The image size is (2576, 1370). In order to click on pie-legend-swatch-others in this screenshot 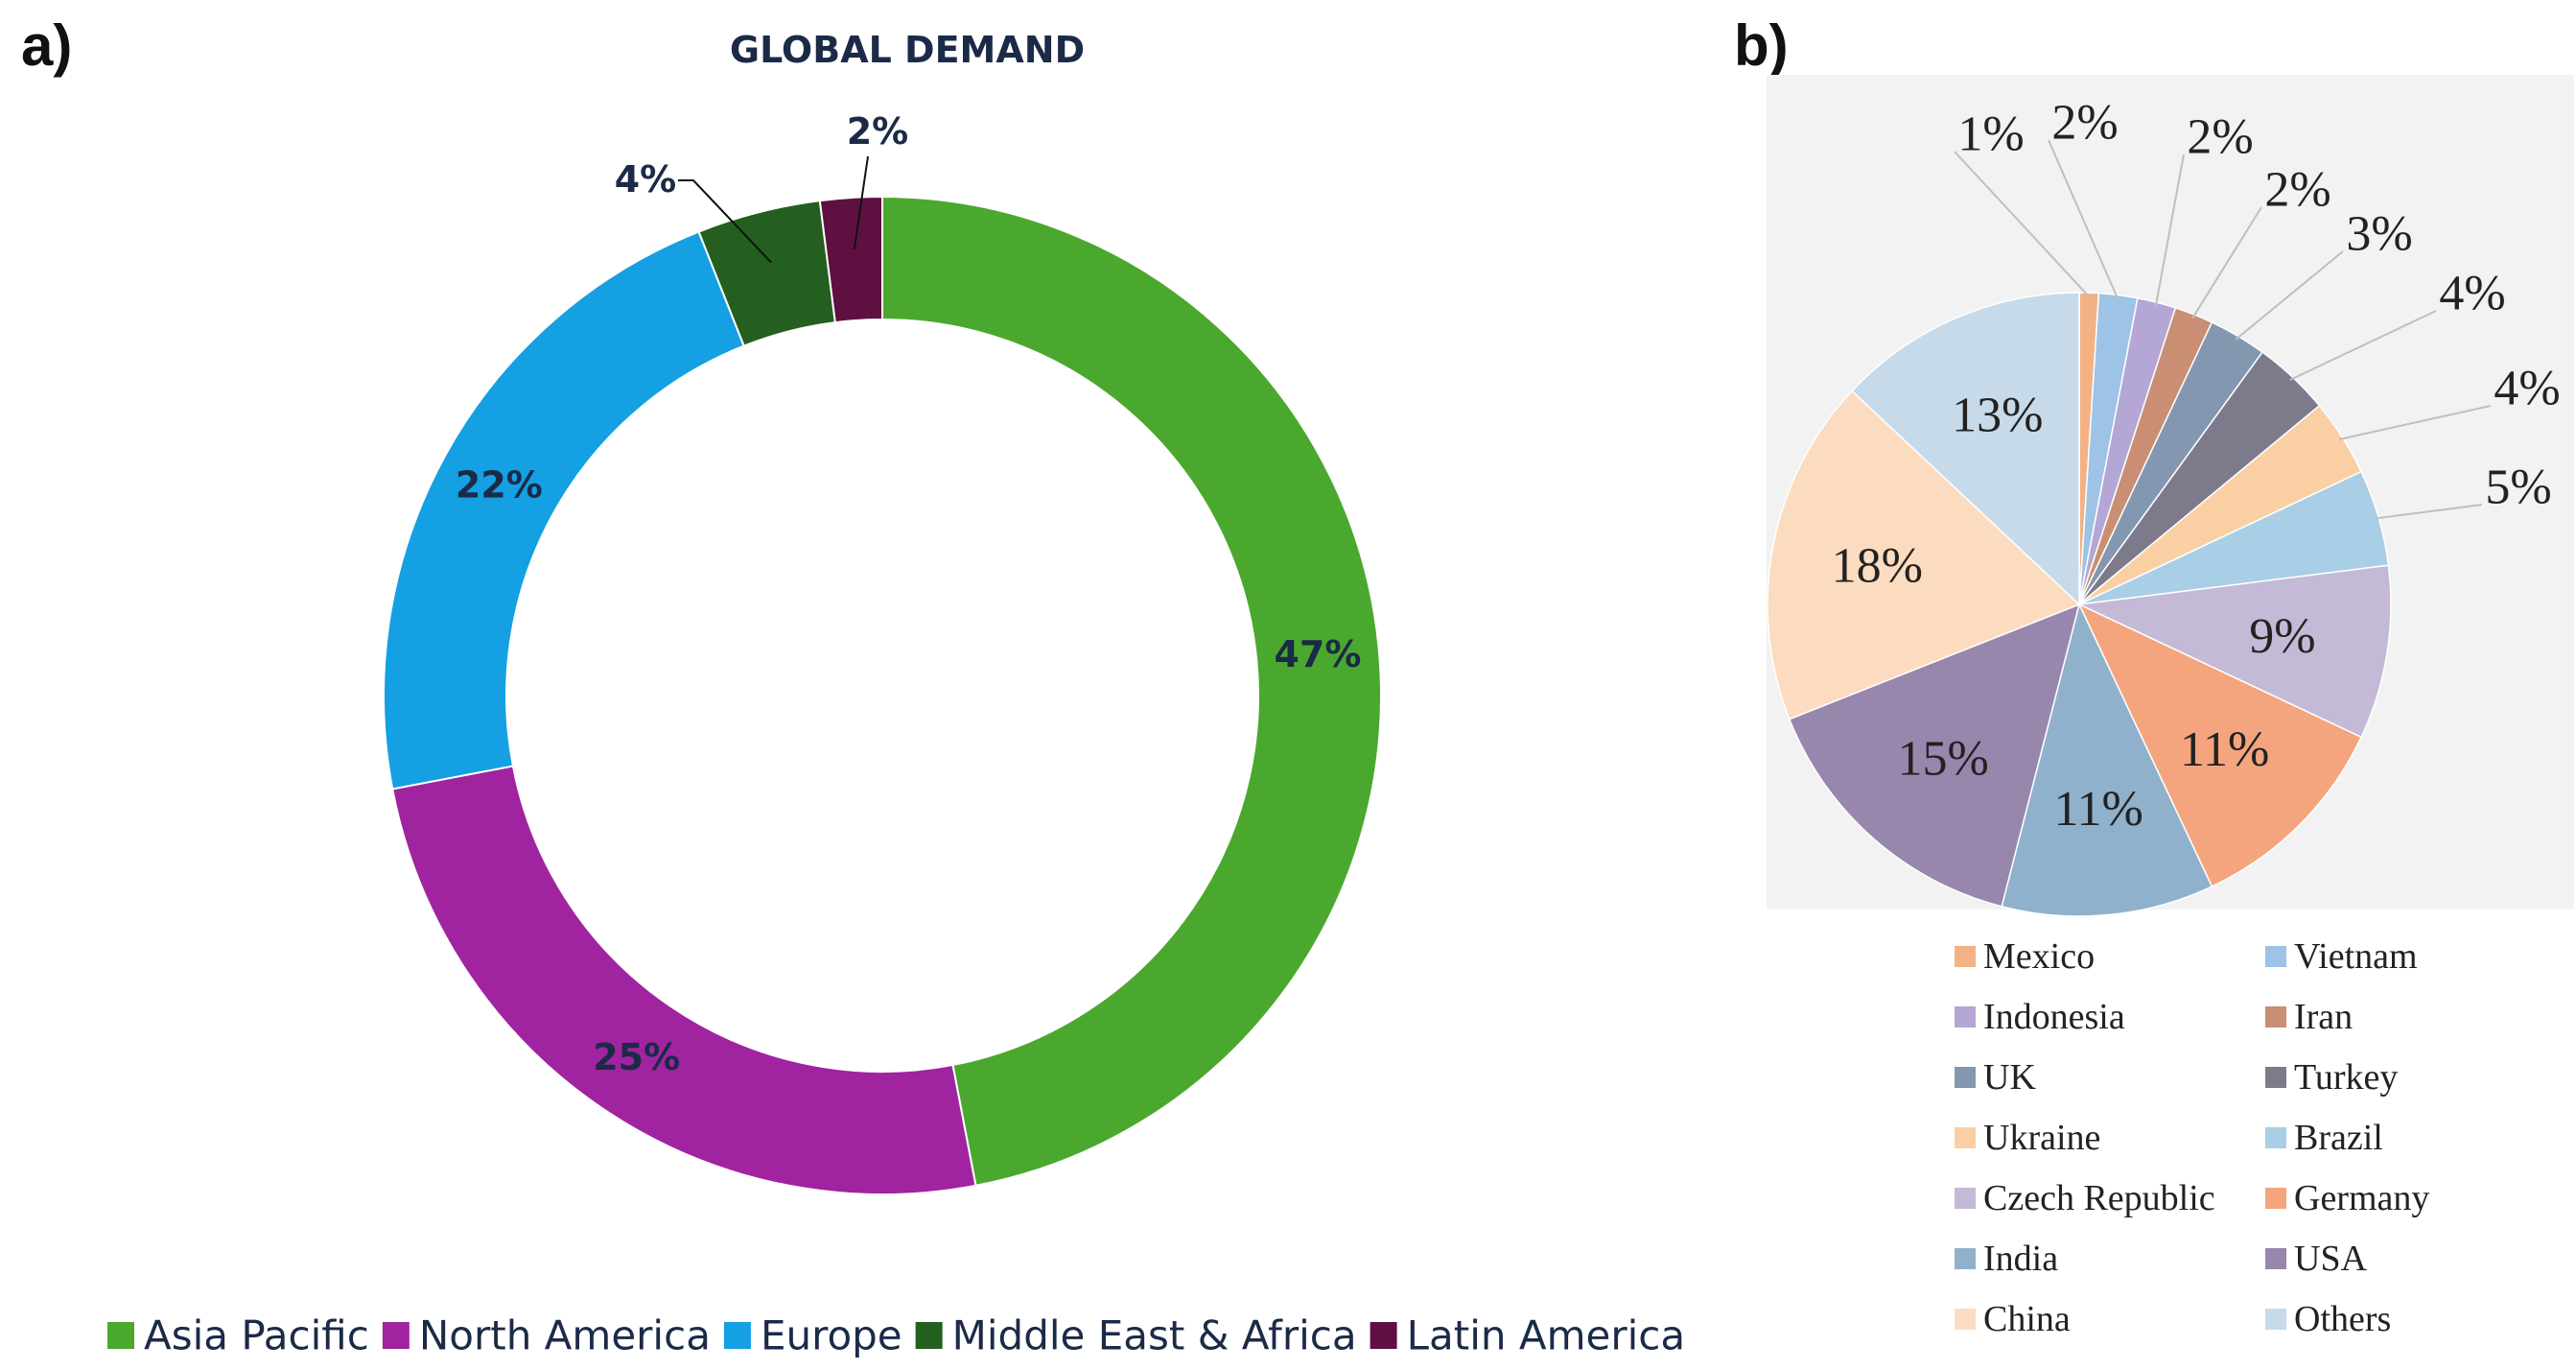, I will do `click(2275, 1319)`.